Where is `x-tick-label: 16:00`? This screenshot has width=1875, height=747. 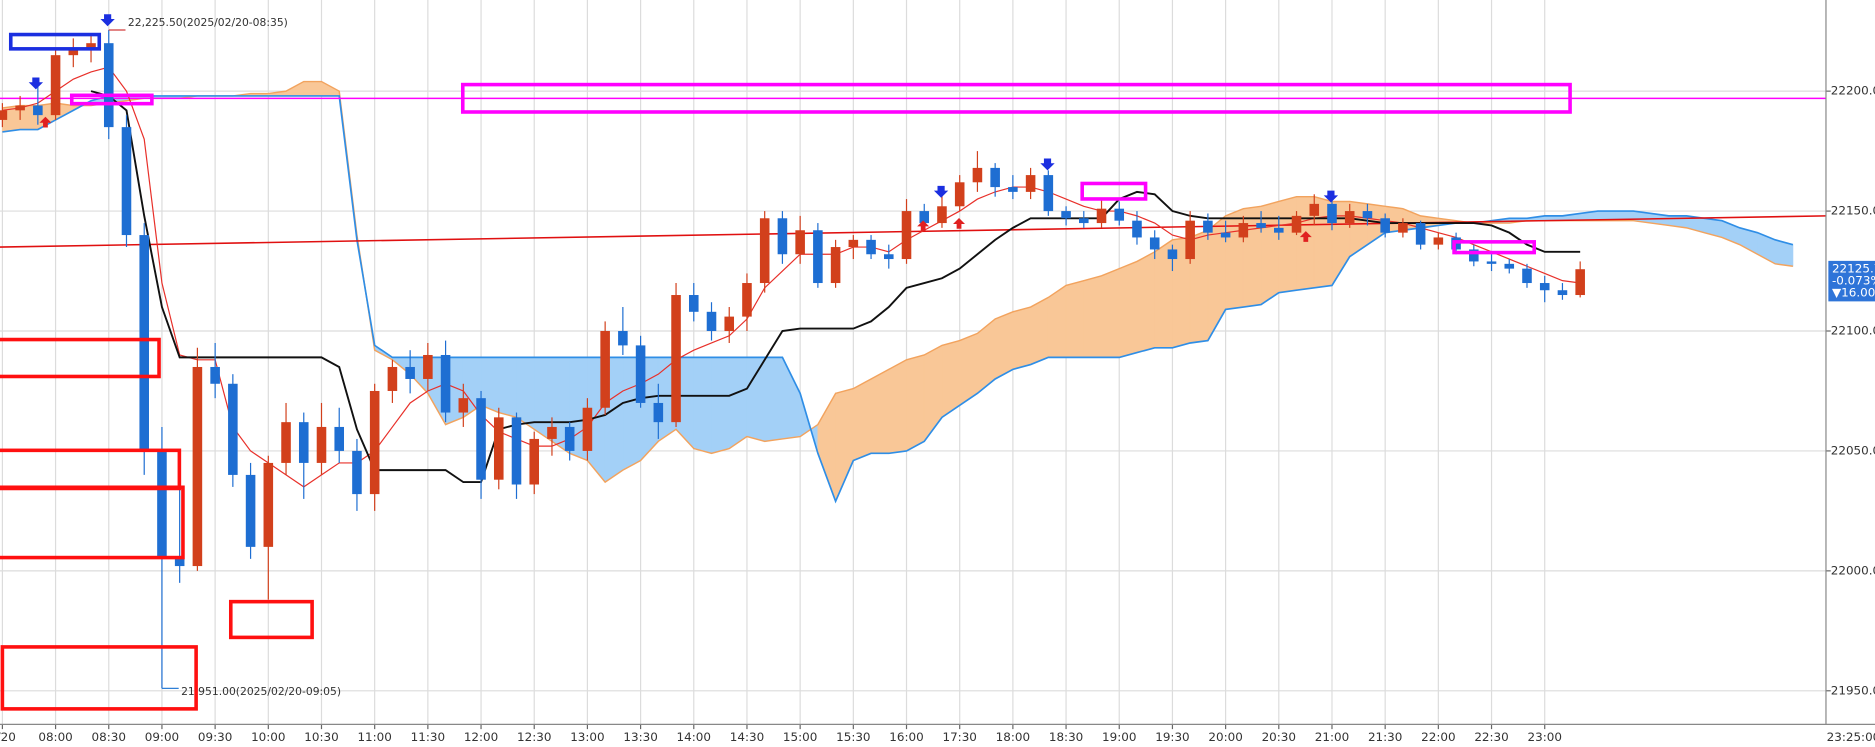
x-tick-label: 16:00 is located at coordinates (906, 737).